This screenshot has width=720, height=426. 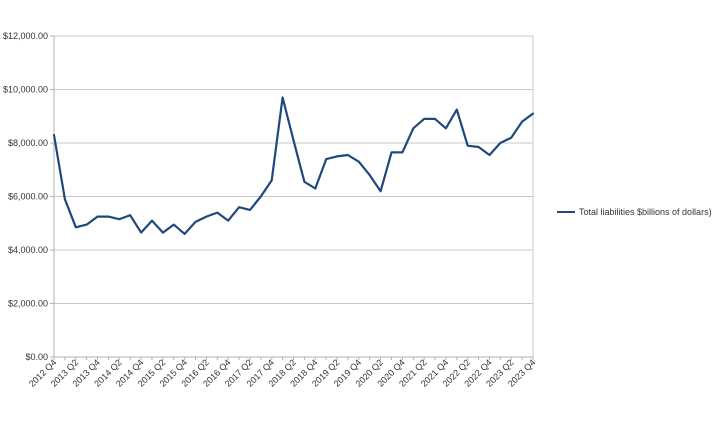 I want to click on y-tick-label: $10,000.00, so click(x=25, y=90).